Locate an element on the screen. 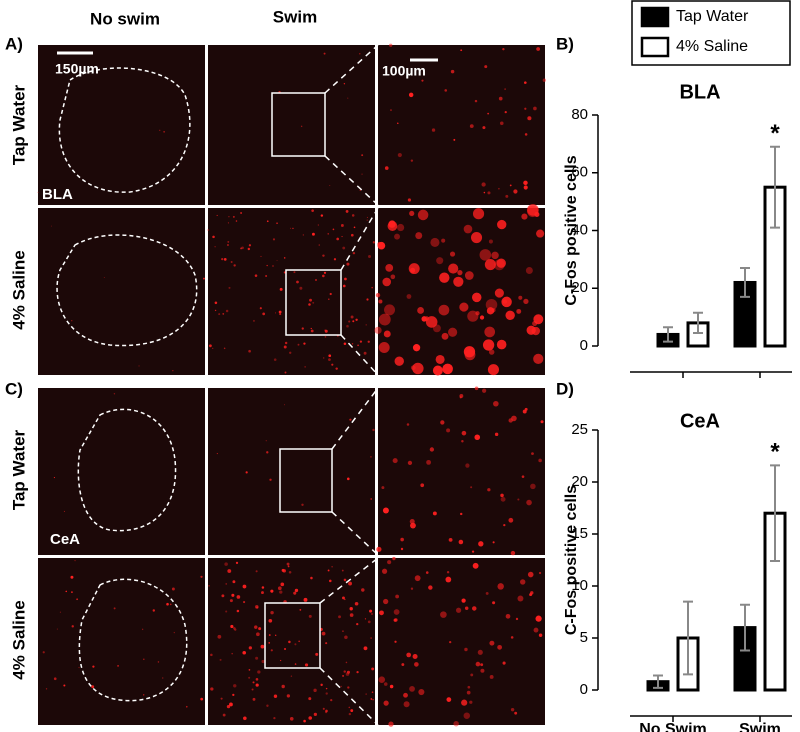  panel-label: B) is located at coordinates (565, 43).